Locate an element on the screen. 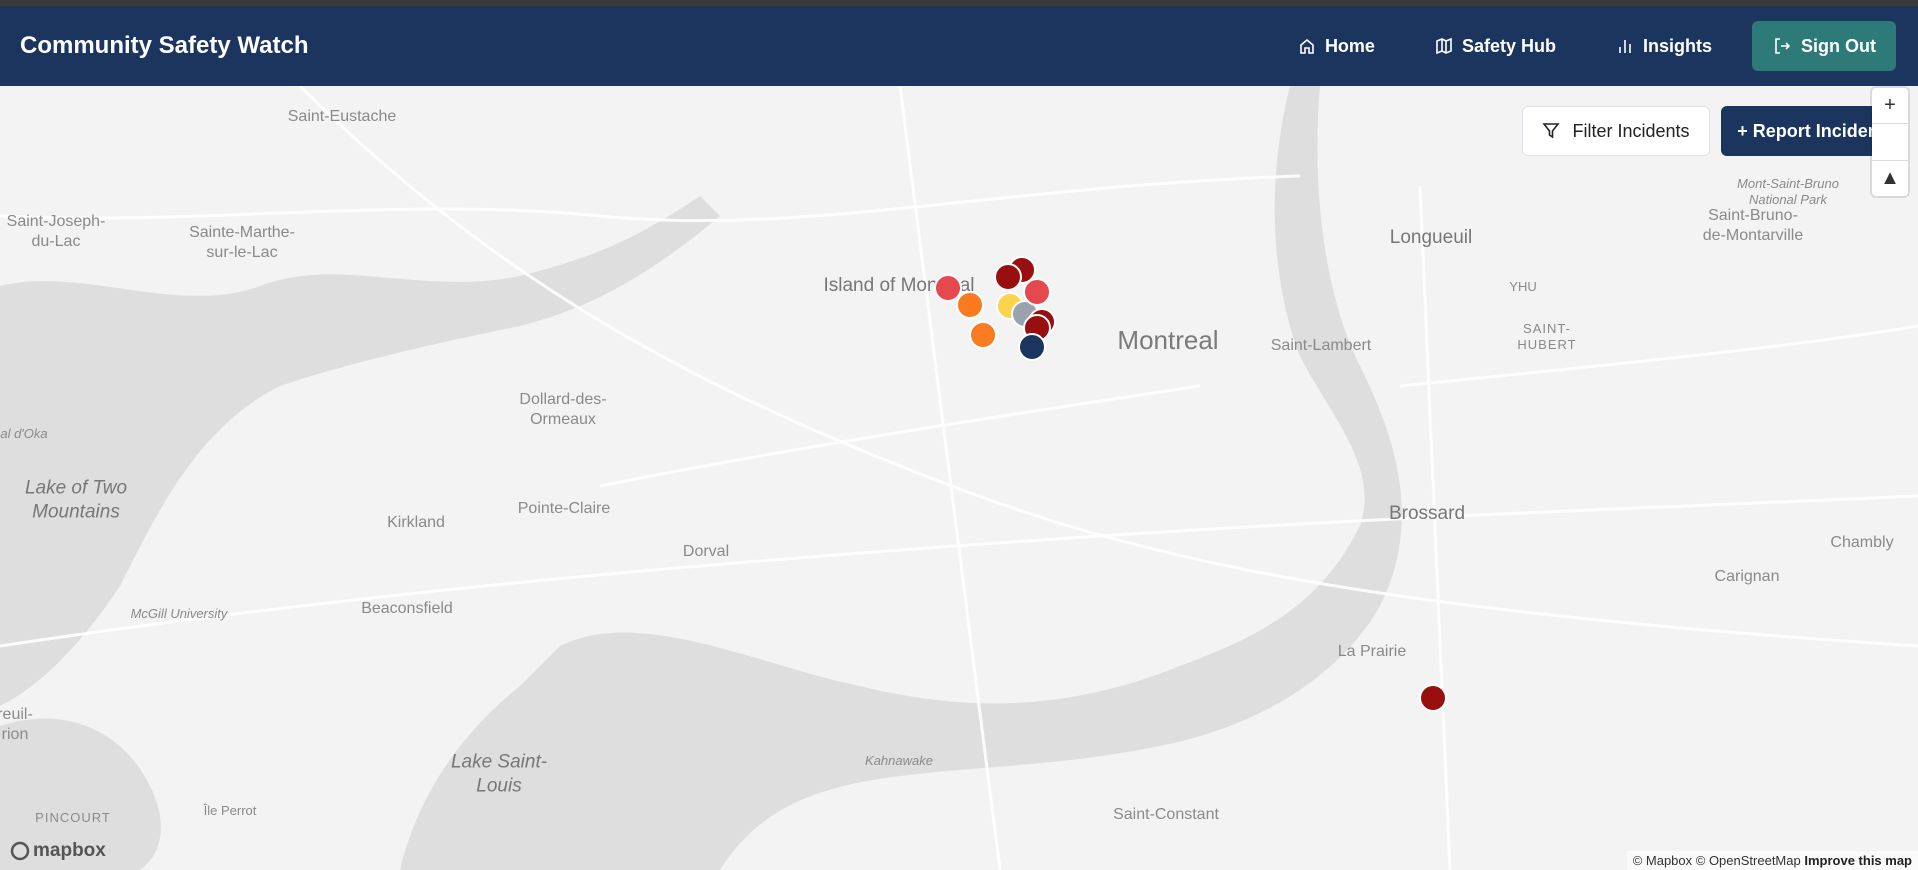  improve-map-link: Improve this map is located at coordinates (1858, 860).